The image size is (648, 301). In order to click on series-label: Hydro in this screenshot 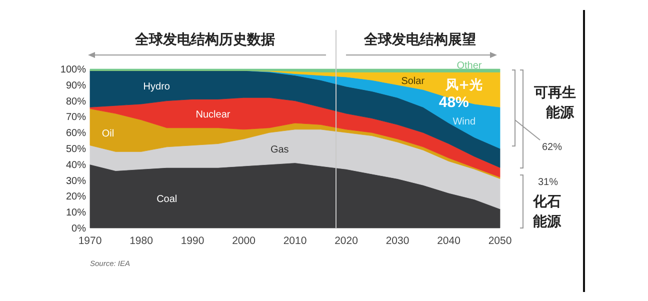, I will do `click(156, 87)`.